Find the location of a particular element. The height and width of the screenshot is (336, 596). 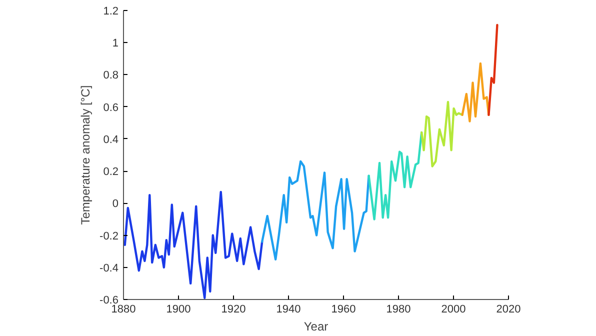

y-tick-label: 1 is located at coordinates (115, 44).